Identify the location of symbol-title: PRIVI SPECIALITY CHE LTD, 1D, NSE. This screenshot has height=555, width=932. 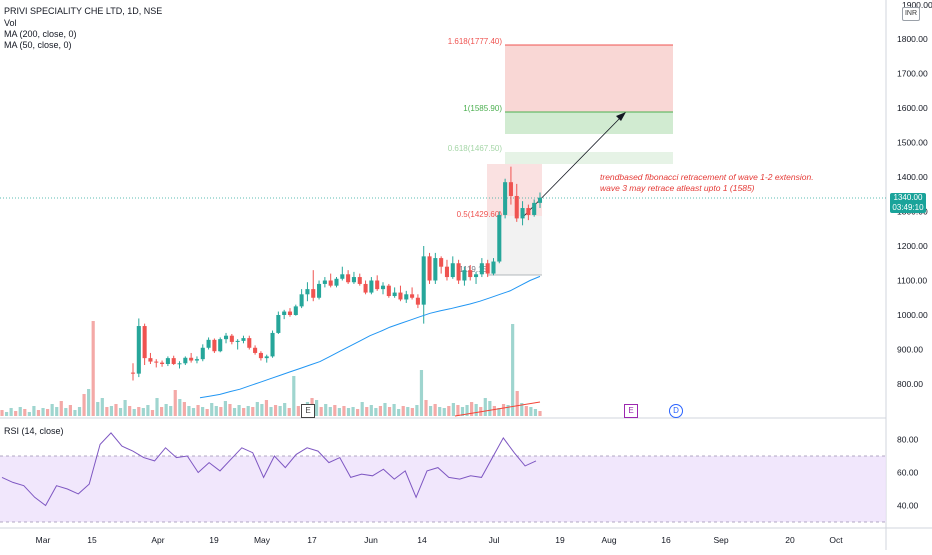
(83, 11).